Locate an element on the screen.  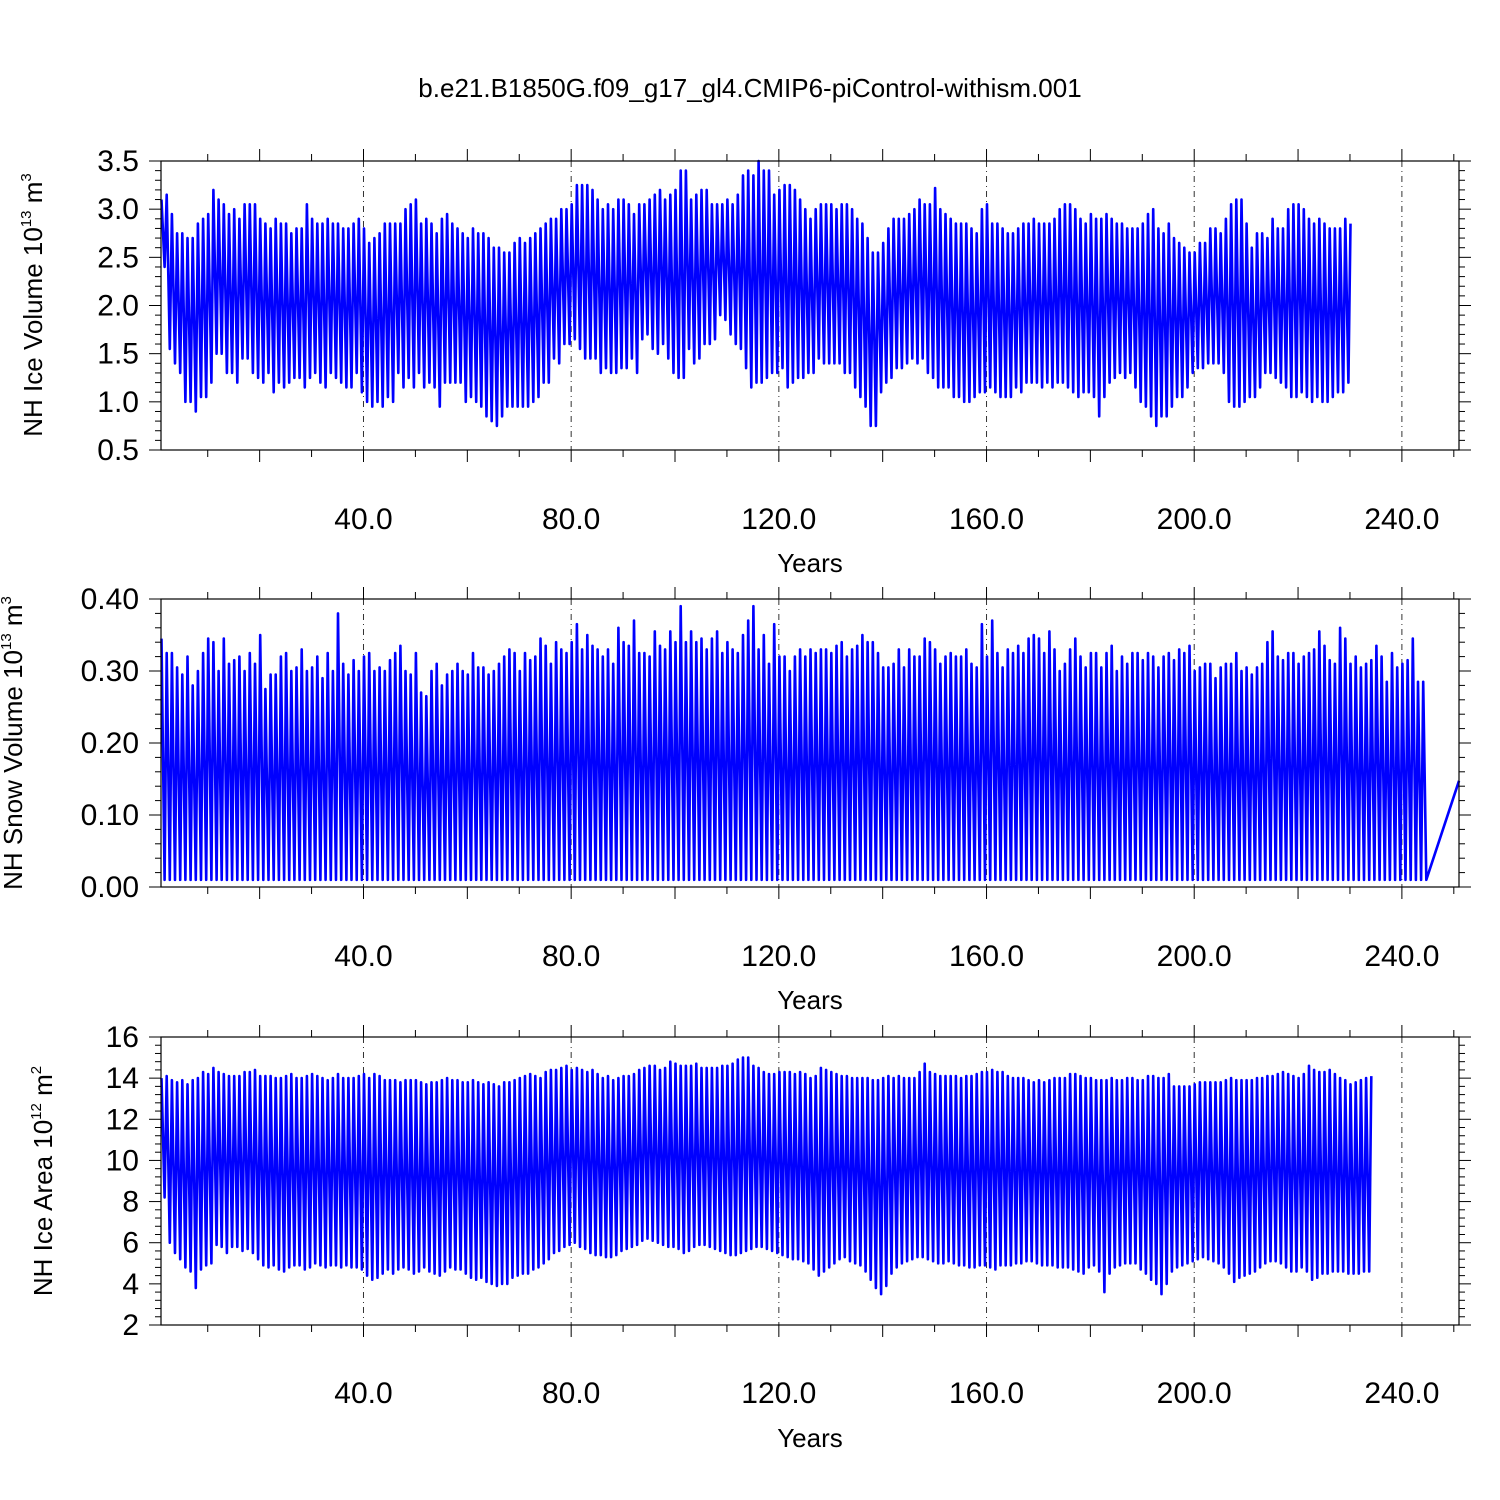
y-tick-label: 10 is located at coordinates (122, 1160).